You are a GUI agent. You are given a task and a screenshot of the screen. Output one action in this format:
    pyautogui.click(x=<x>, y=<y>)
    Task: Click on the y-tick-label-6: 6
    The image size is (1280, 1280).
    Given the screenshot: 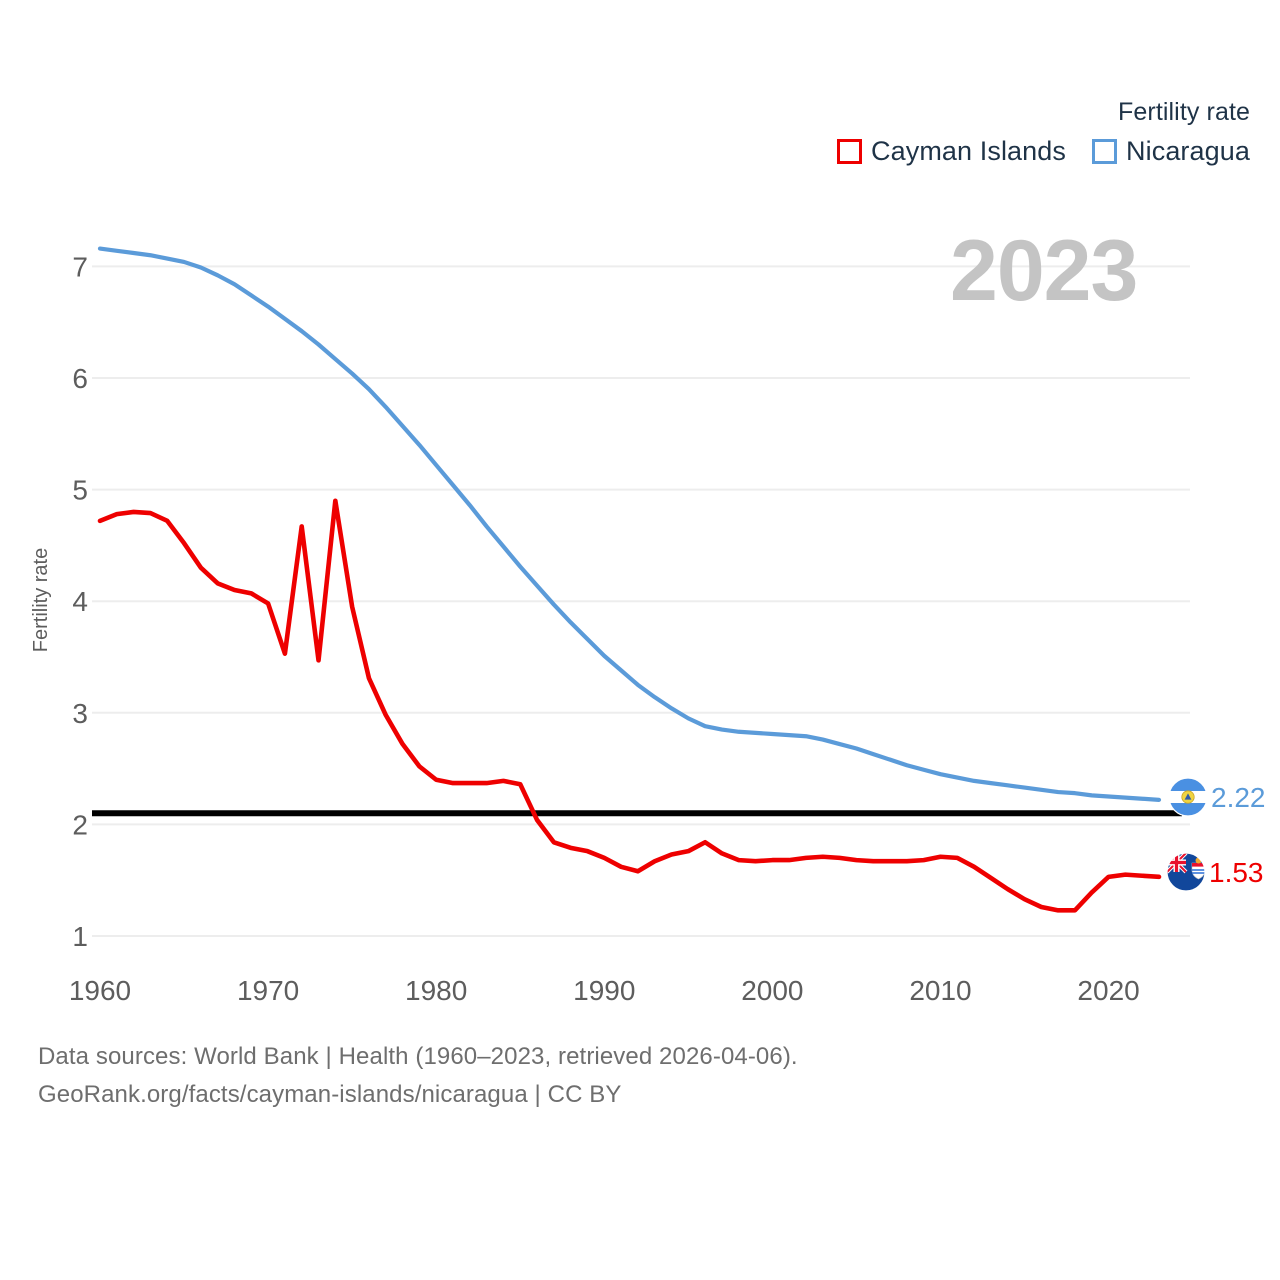 What is the action you would take?
    pyautogui.click(x=80, y=378)
    